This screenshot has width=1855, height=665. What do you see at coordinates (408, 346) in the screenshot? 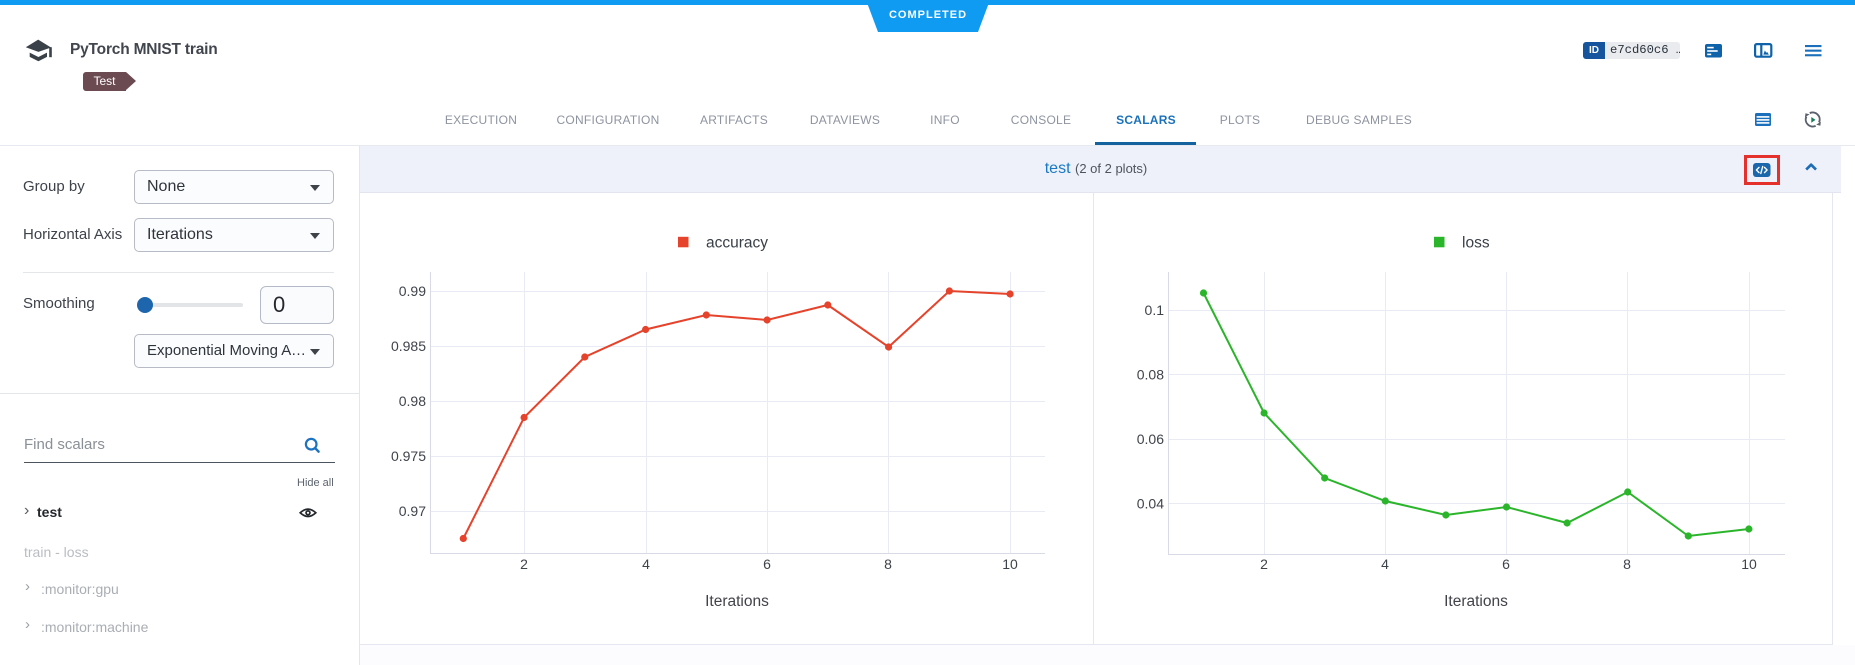
I see `svg-text: 0.985` at bounding box center [408, 346].